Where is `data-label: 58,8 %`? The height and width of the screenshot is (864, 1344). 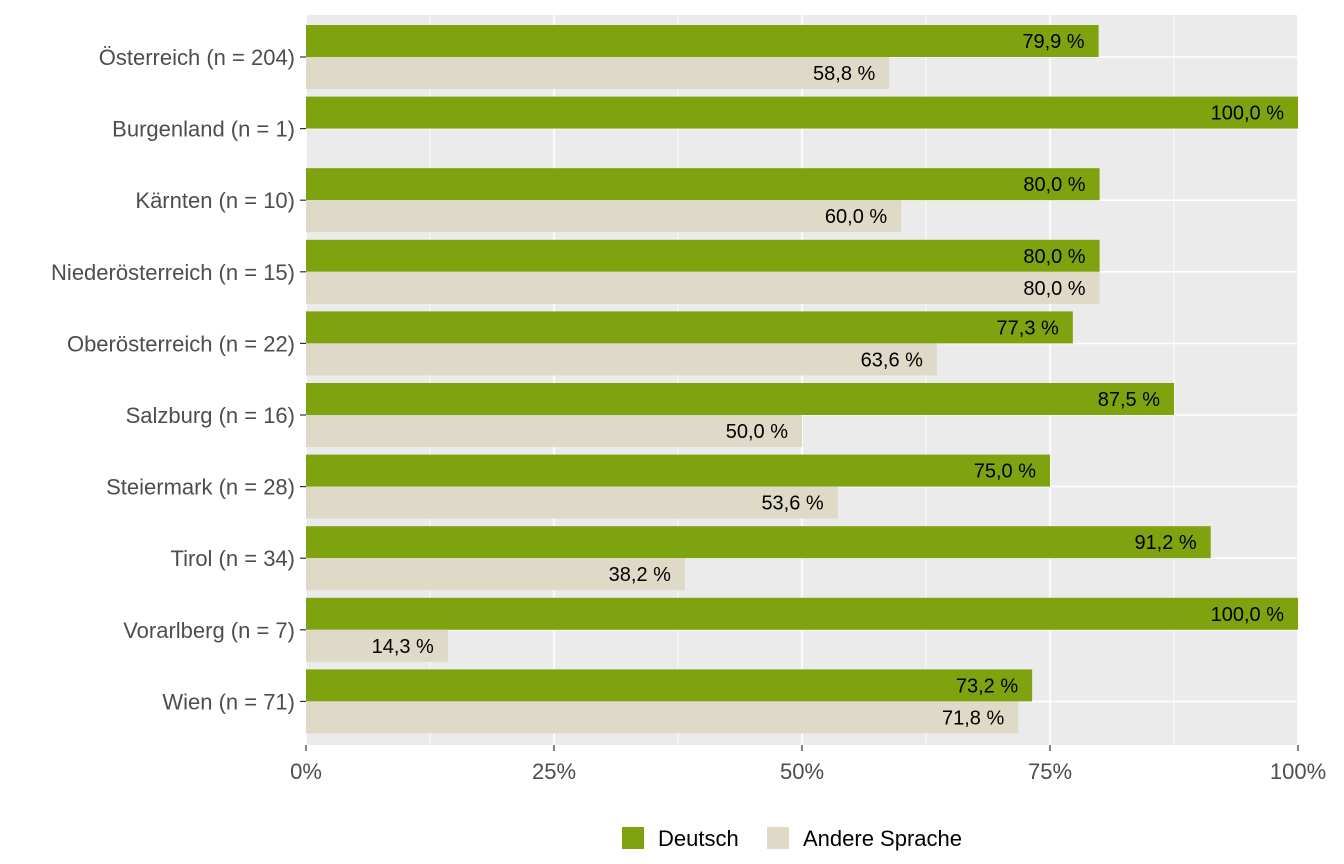 data-label: 58,8 % is located at coordinates (844, 74).